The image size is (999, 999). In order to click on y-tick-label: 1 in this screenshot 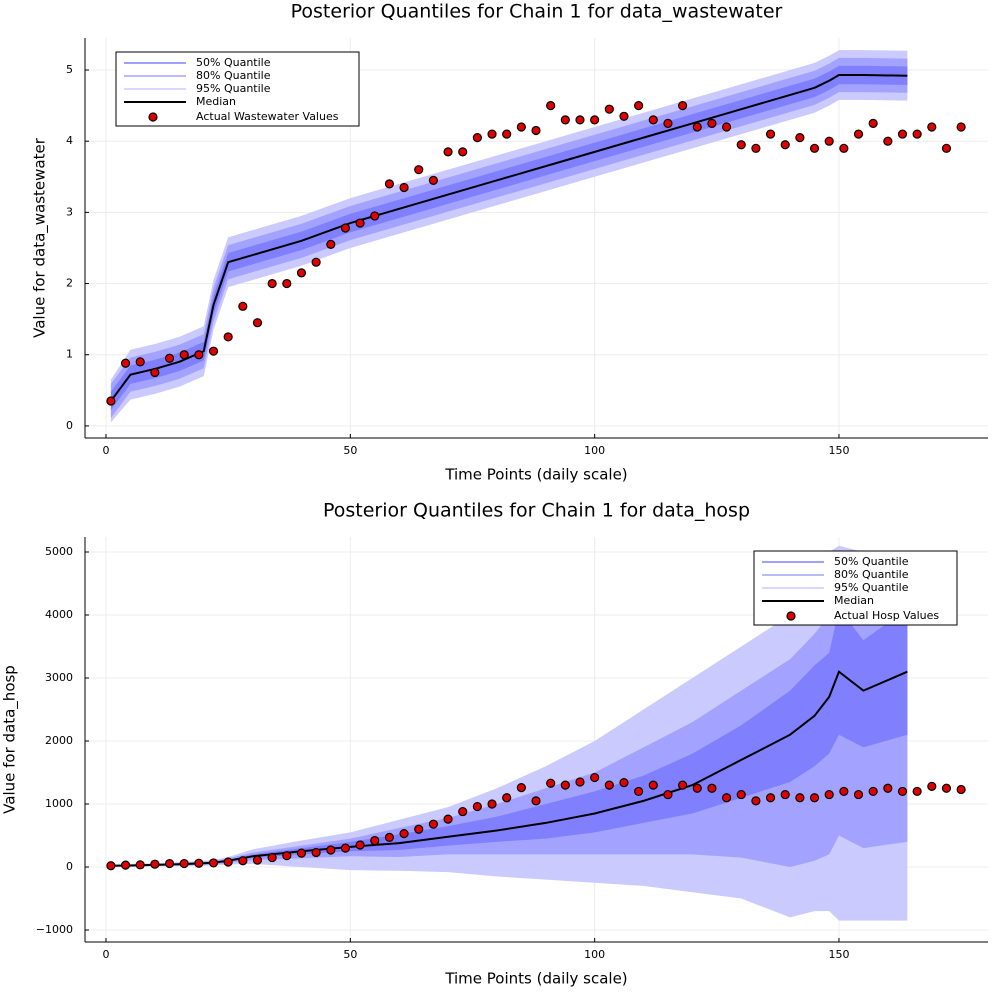, I will do `click(69, 354)`.